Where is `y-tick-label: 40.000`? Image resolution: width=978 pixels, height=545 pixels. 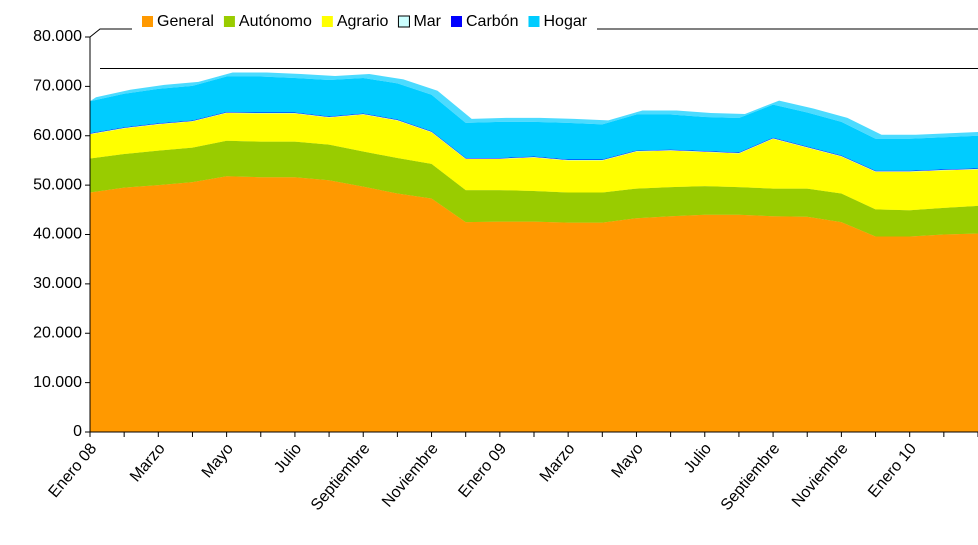
y-tick-label: 40.000 is located at coordinates (57, 234).